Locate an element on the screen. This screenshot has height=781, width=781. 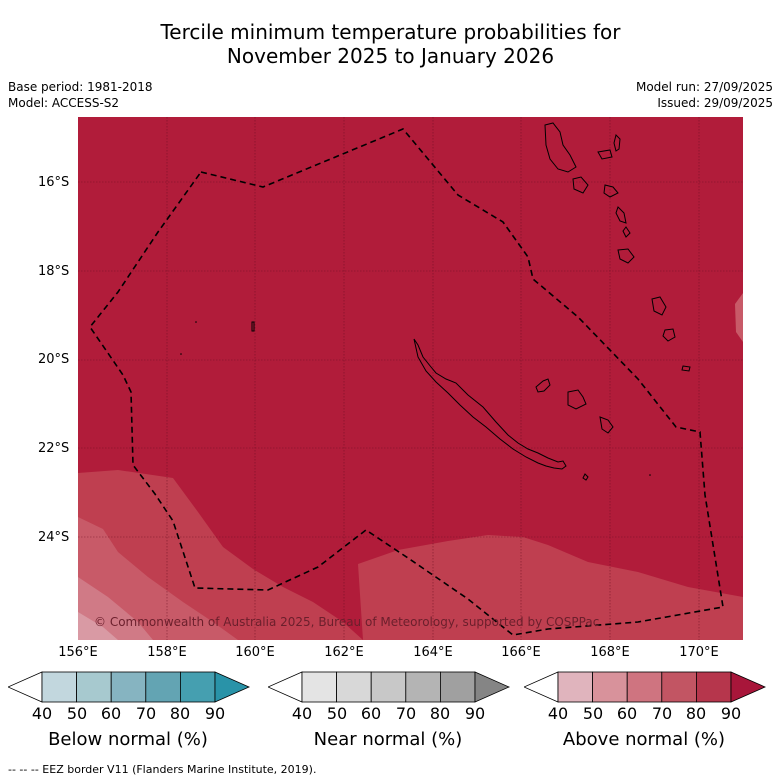
lat-label: 20°S is located at coordinates (54, 359).